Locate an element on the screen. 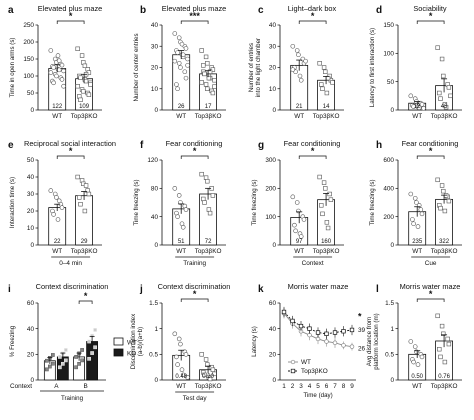  context-label-i: Context is located at coordinates (21, 386).